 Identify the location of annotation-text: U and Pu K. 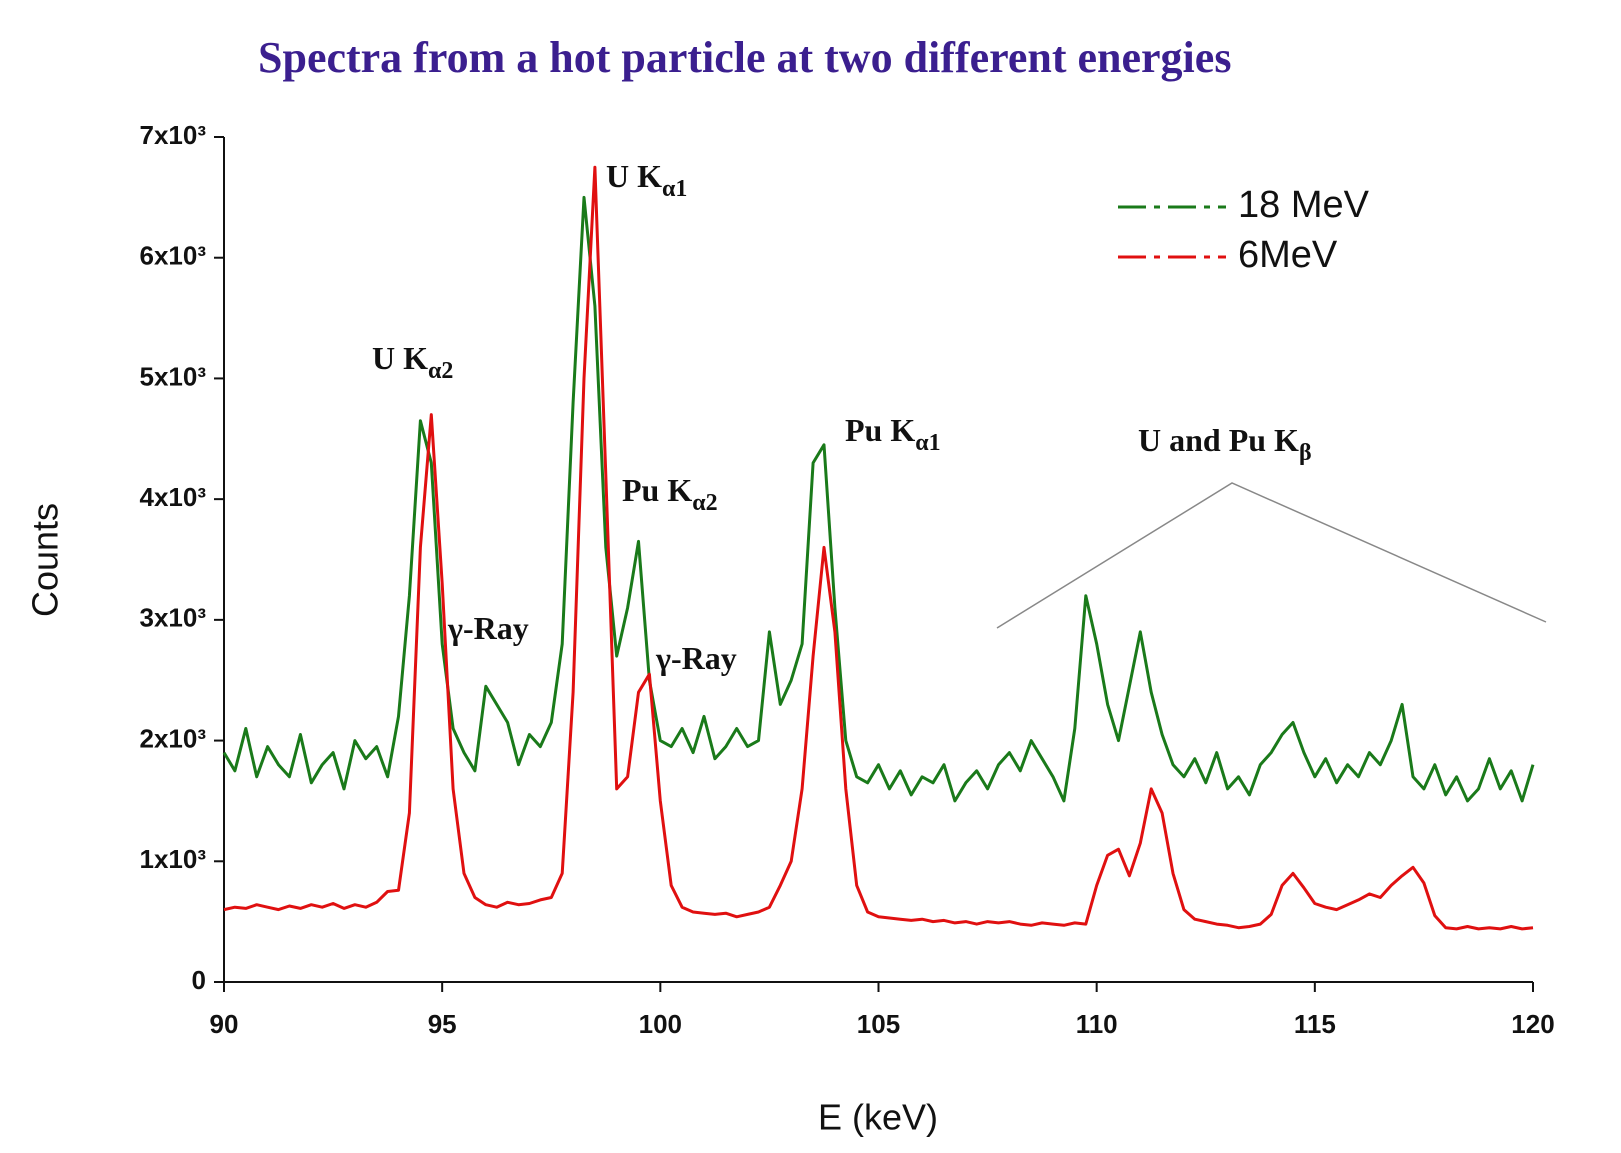
(1218, 440).